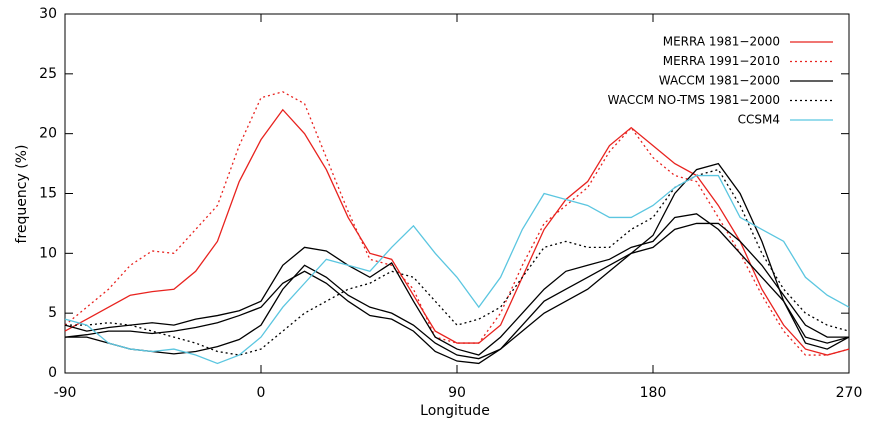 The height and width of the screenshot is (429, 871). What do you see at coordinates (48, 14) in the screenshot?
I see `y-tick-label: 30` at bounding box center [48, 14].